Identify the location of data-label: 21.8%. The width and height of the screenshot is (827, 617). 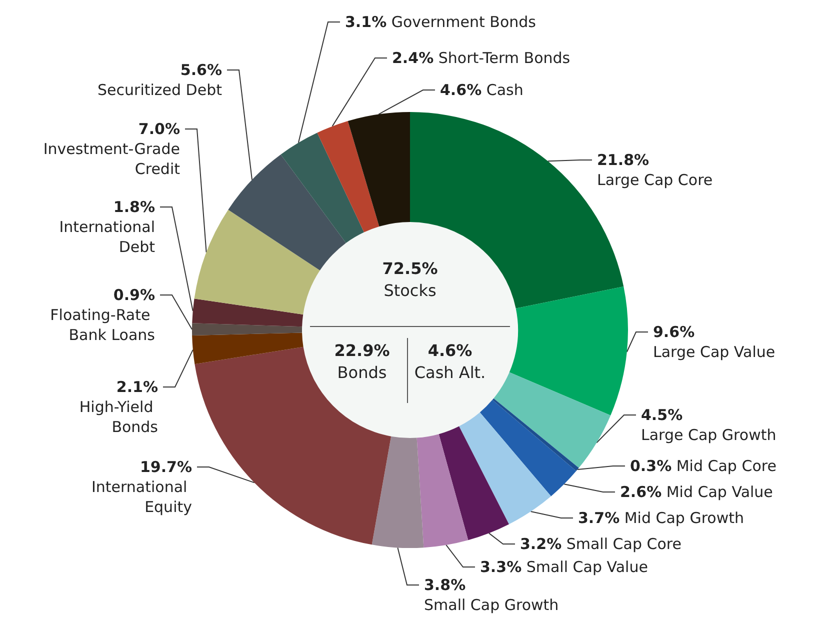
(623, 160).